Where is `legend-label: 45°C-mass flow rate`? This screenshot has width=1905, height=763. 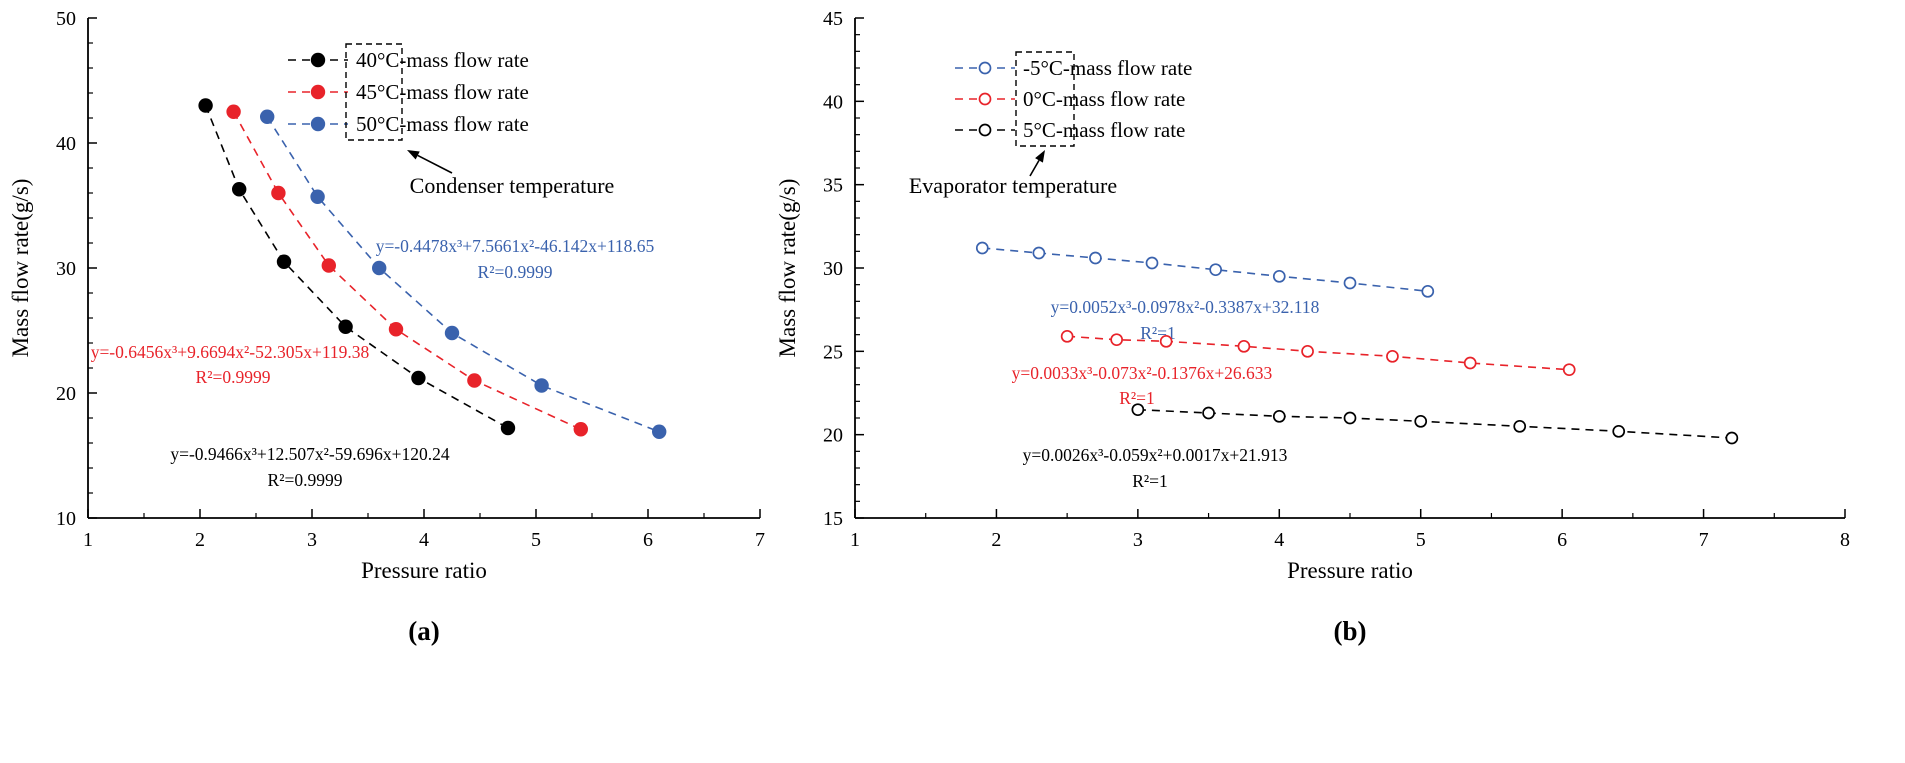 legend-label: 45°C-mass flow rate is located at coordinates (442, 92).